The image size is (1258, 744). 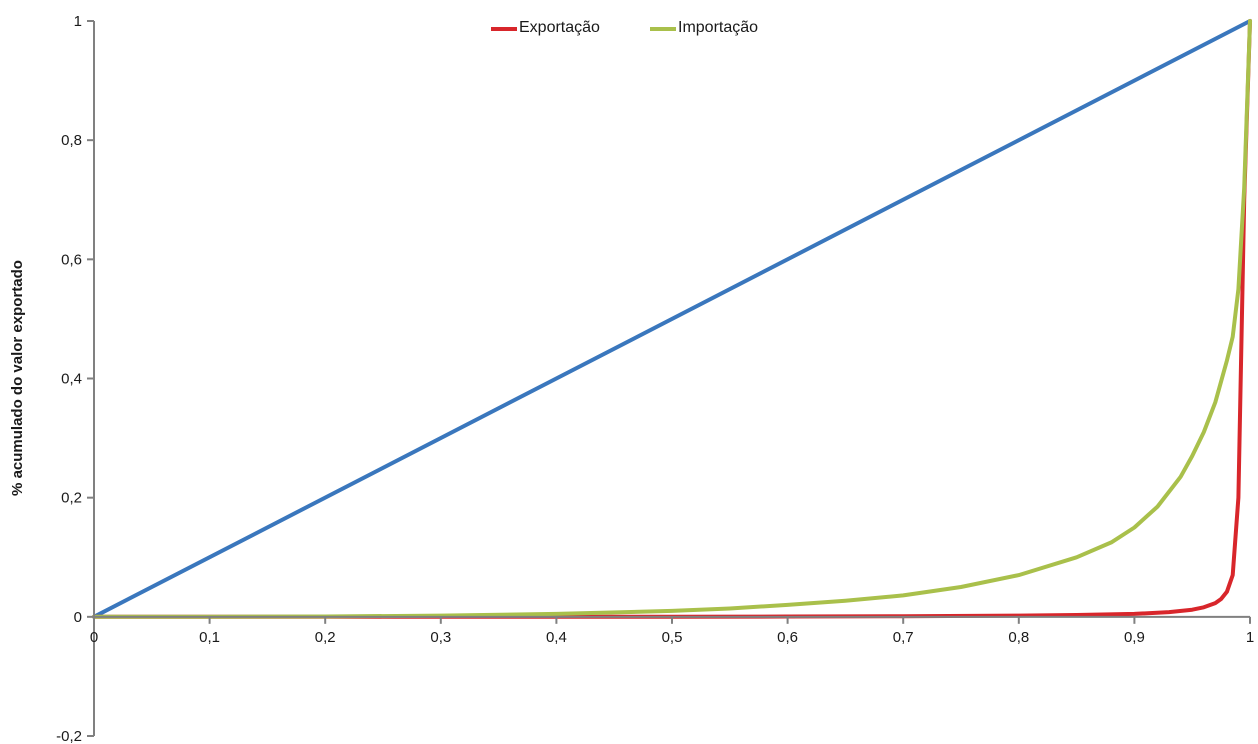 What do you see at coordinates (903, 637) in the screenshot?
I see `x-tick-label: 0,7` at bounding box center [903, 637].